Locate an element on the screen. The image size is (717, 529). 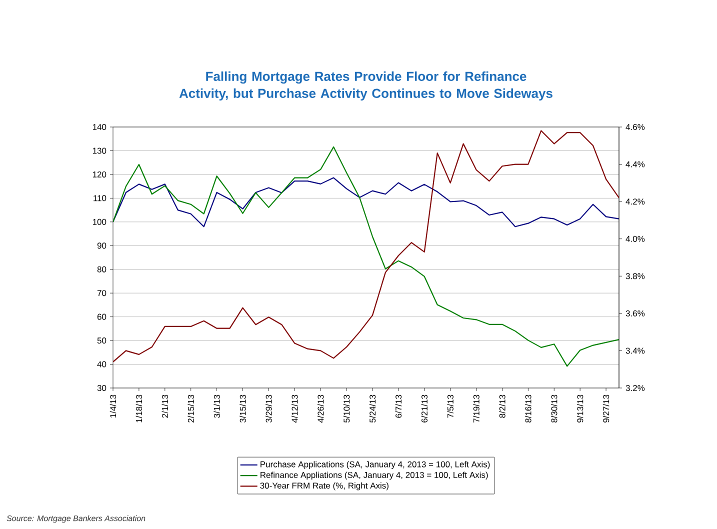
x-tick-label: 8/16/13 is located at coordinates (528, 408).